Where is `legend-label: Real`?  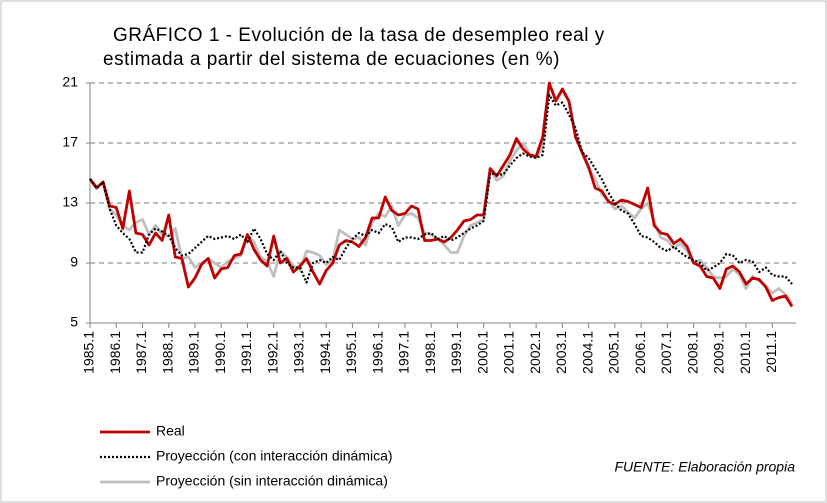
legend-label: Real is located at coordinates (170, 431).